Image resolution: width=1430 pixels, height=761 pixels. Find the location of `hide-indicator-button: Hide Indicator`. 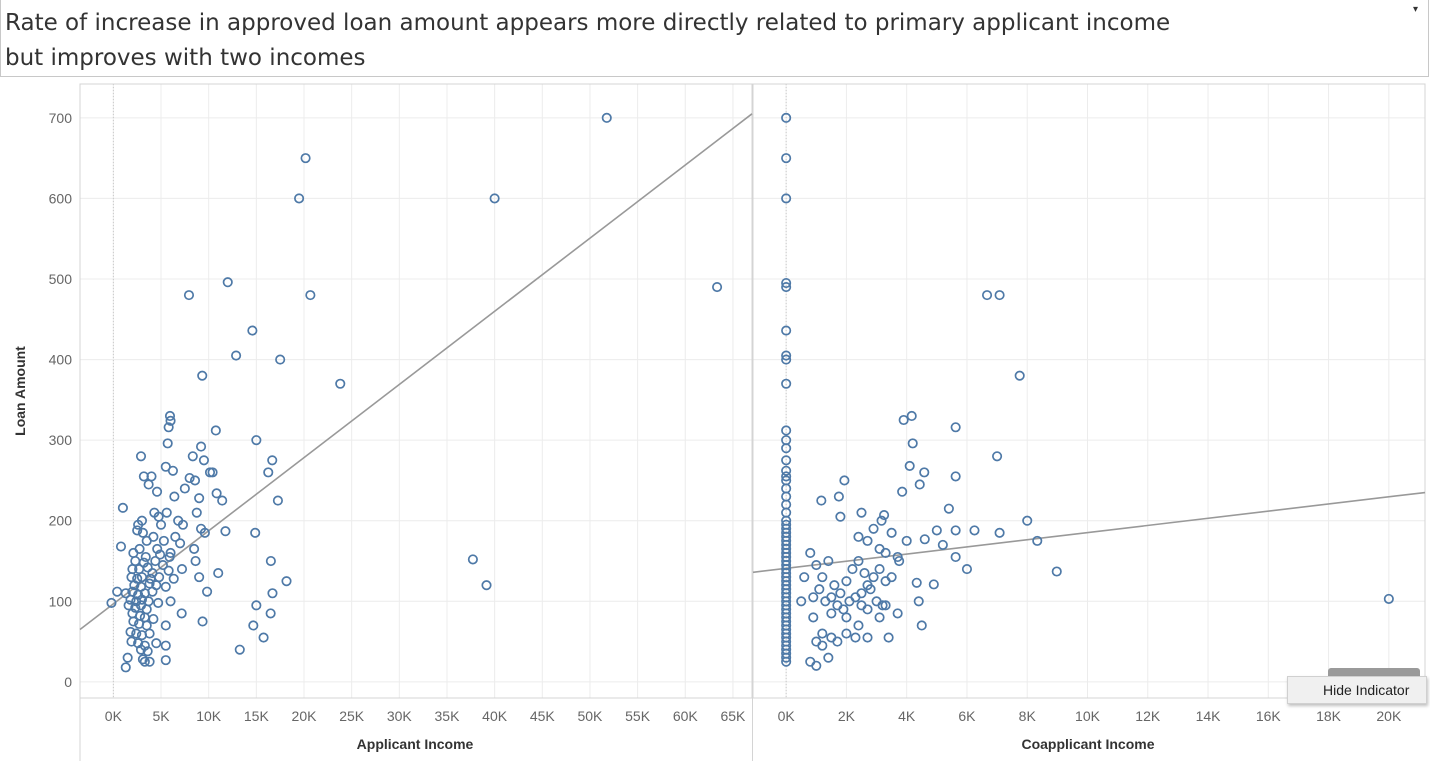

hide-indicator-button: Hide Indicator is located at coordinates (1357, 690).